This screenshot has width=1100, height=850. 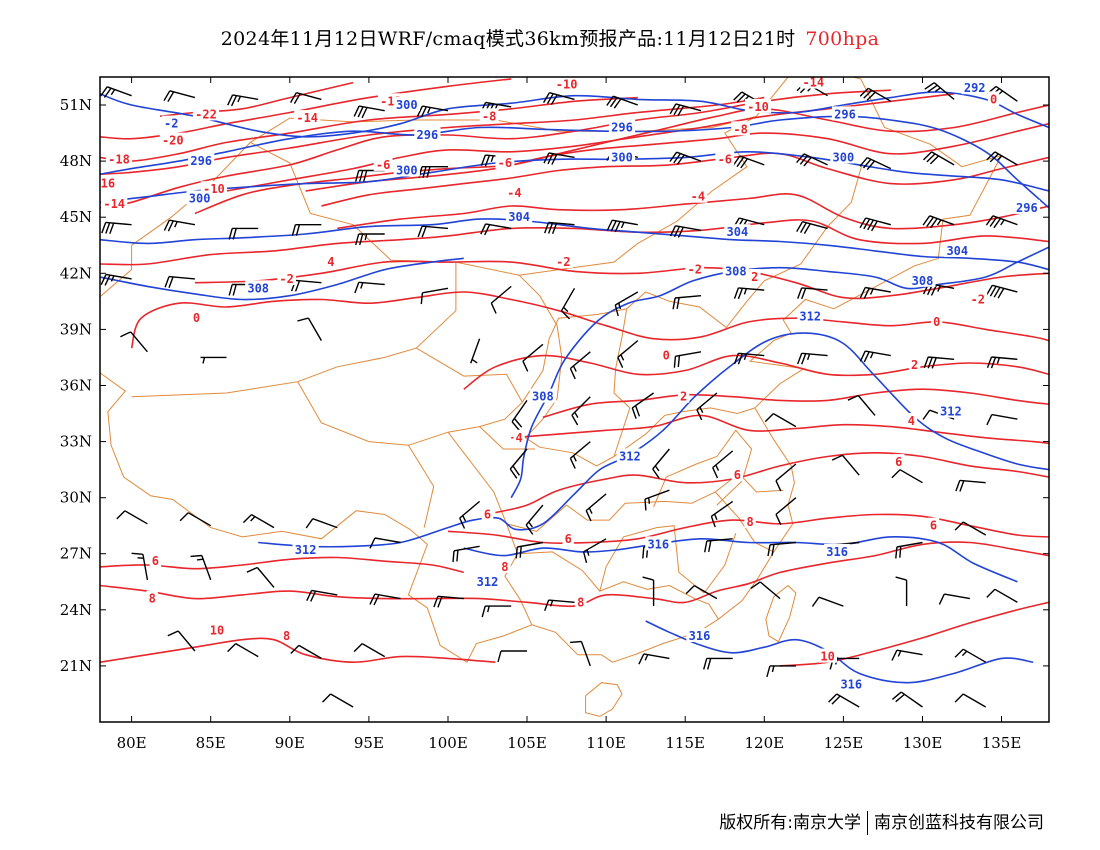 I want to click on contour-label: -14, so click(x=813, y=83).